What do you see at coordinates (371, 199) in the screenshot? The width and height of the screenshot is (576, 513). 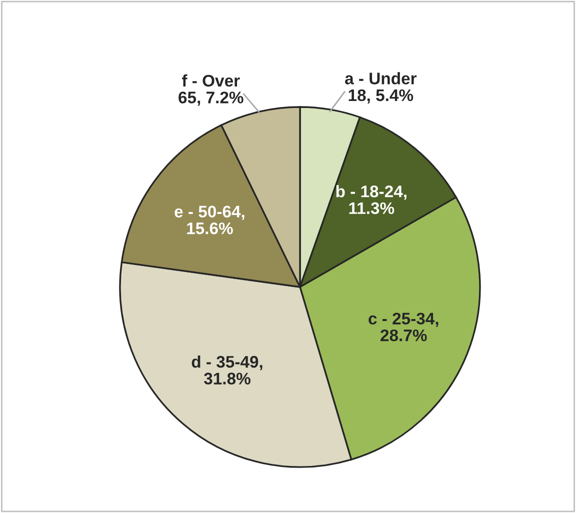 I see `slice-label: b - 18-24, 11.3%` at bounding box center [371, 199].